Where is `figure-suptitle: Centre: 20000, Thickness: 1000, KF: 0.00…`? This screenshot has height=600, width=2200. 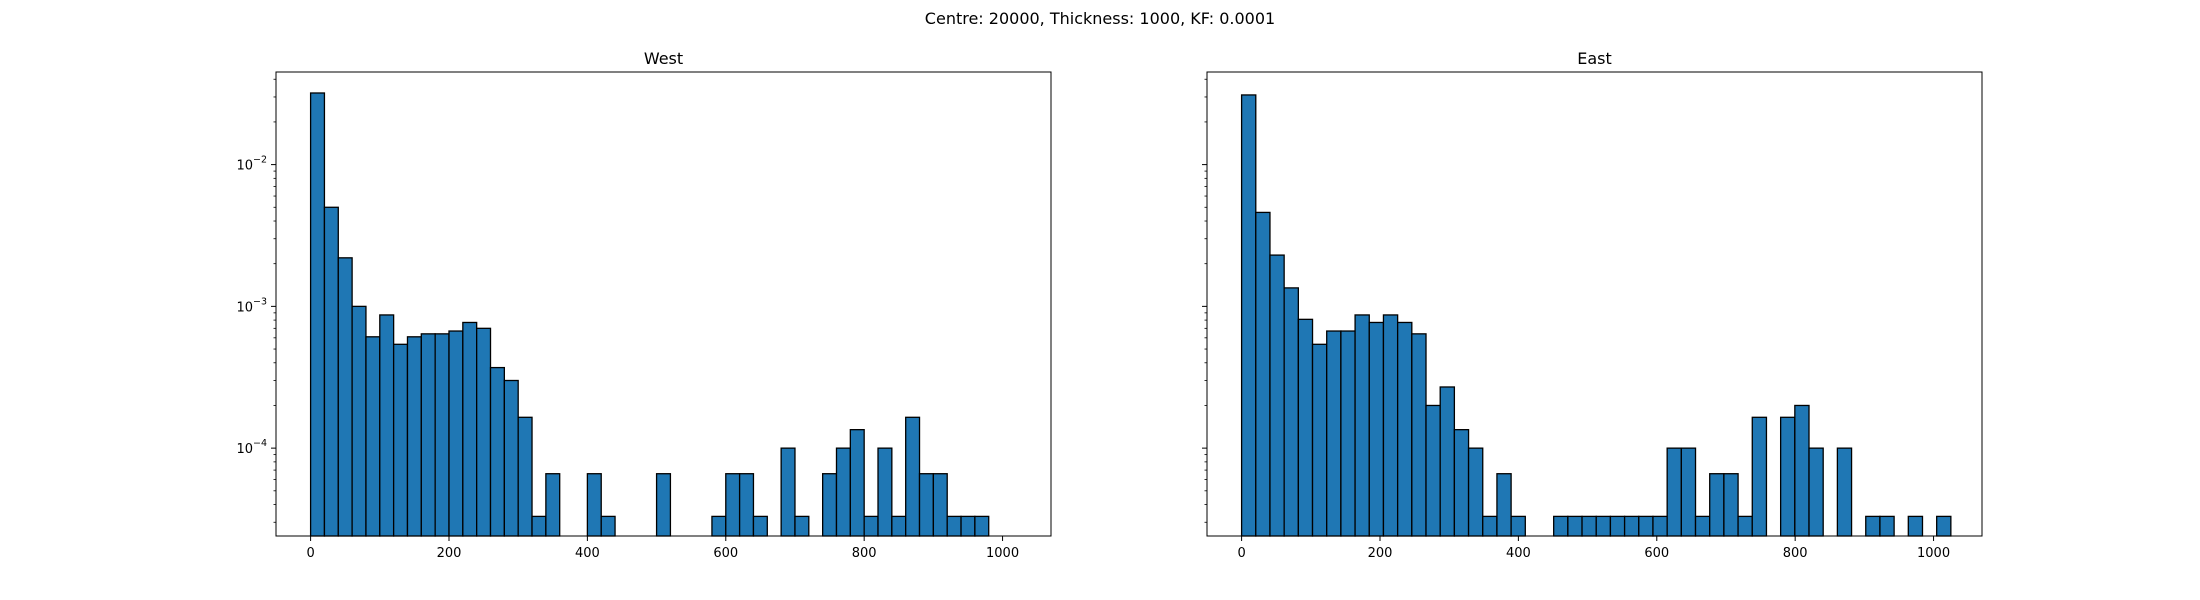
figure-suptitle: Centre: 20000, Thickness: 1000, KF: 0.00… is located at coordinates (1100, 18).